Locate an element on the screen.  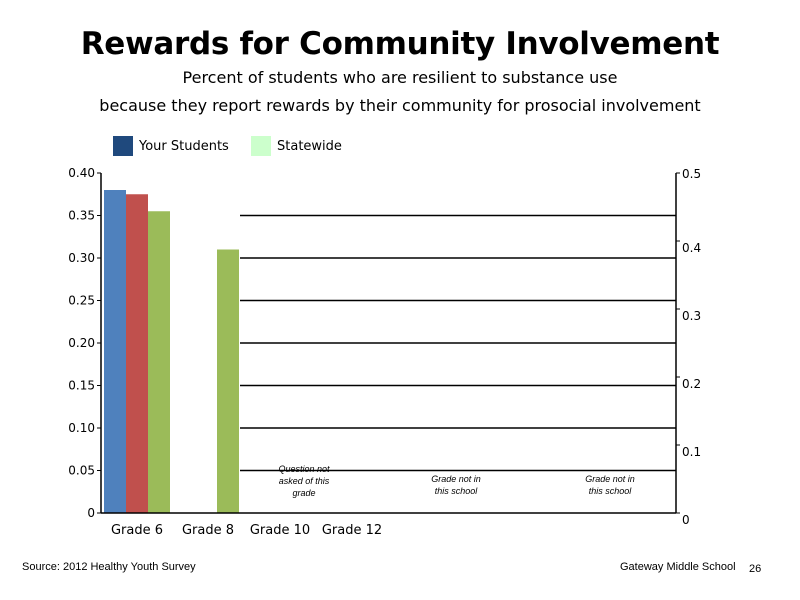
y-tick-label-left: 0.25 is located at coordinates (81, 301).